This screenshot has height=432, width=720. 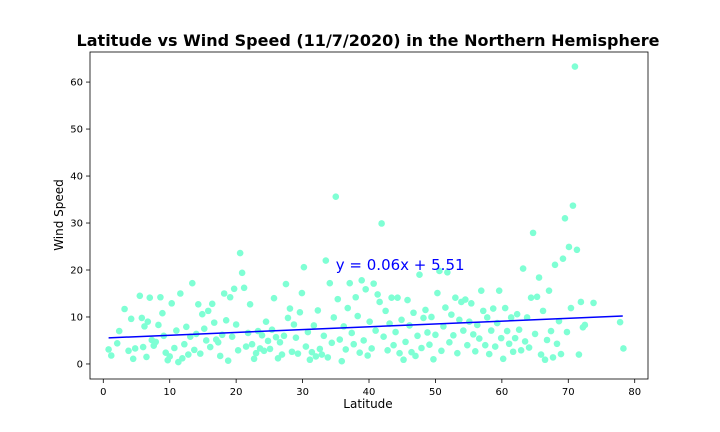 What do you see at coordinates (400, 265) in the screenshot?
I see `regression-equation: y = 0.06x + 5.51` at bounding box center [400, 265].